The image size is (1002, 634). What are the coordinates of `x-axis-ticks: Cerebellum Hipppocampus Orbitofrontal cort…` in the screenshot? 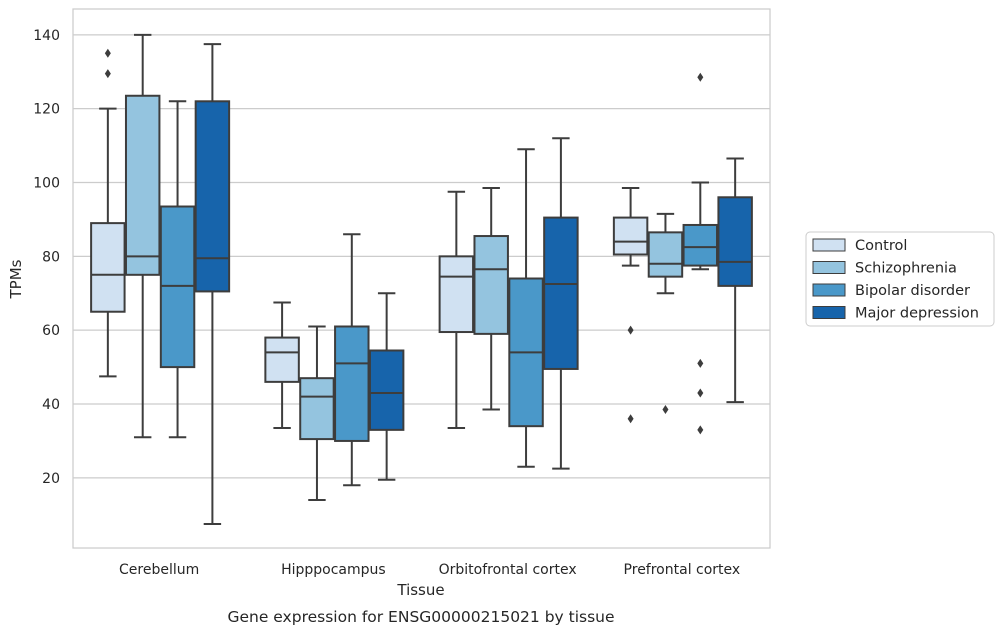 It's located at (429, 570).